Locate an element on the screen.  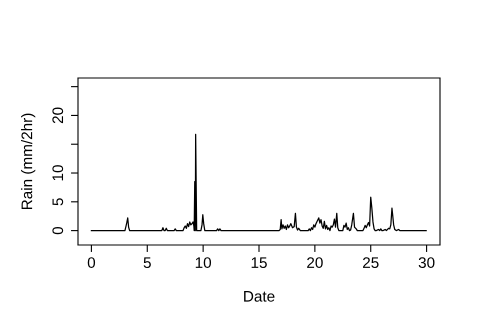
x-tick-label: 0 is located at coordinates (92, 262).